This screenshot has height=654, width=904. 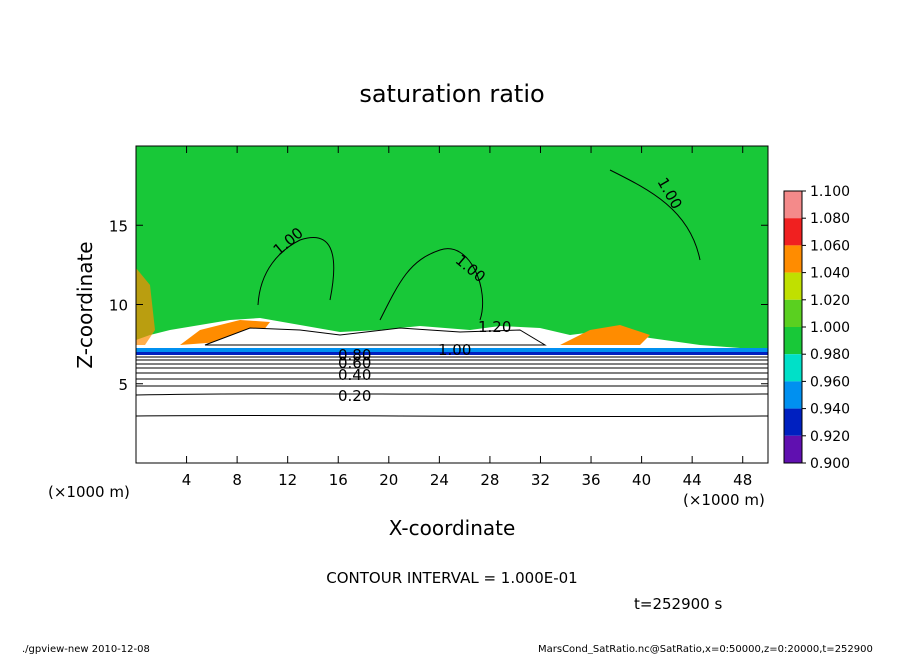 What do you see at coordinates (830, 382) in the screenshot?
I see `colorbar-label: 0.960` at bounding box center [830, 382].